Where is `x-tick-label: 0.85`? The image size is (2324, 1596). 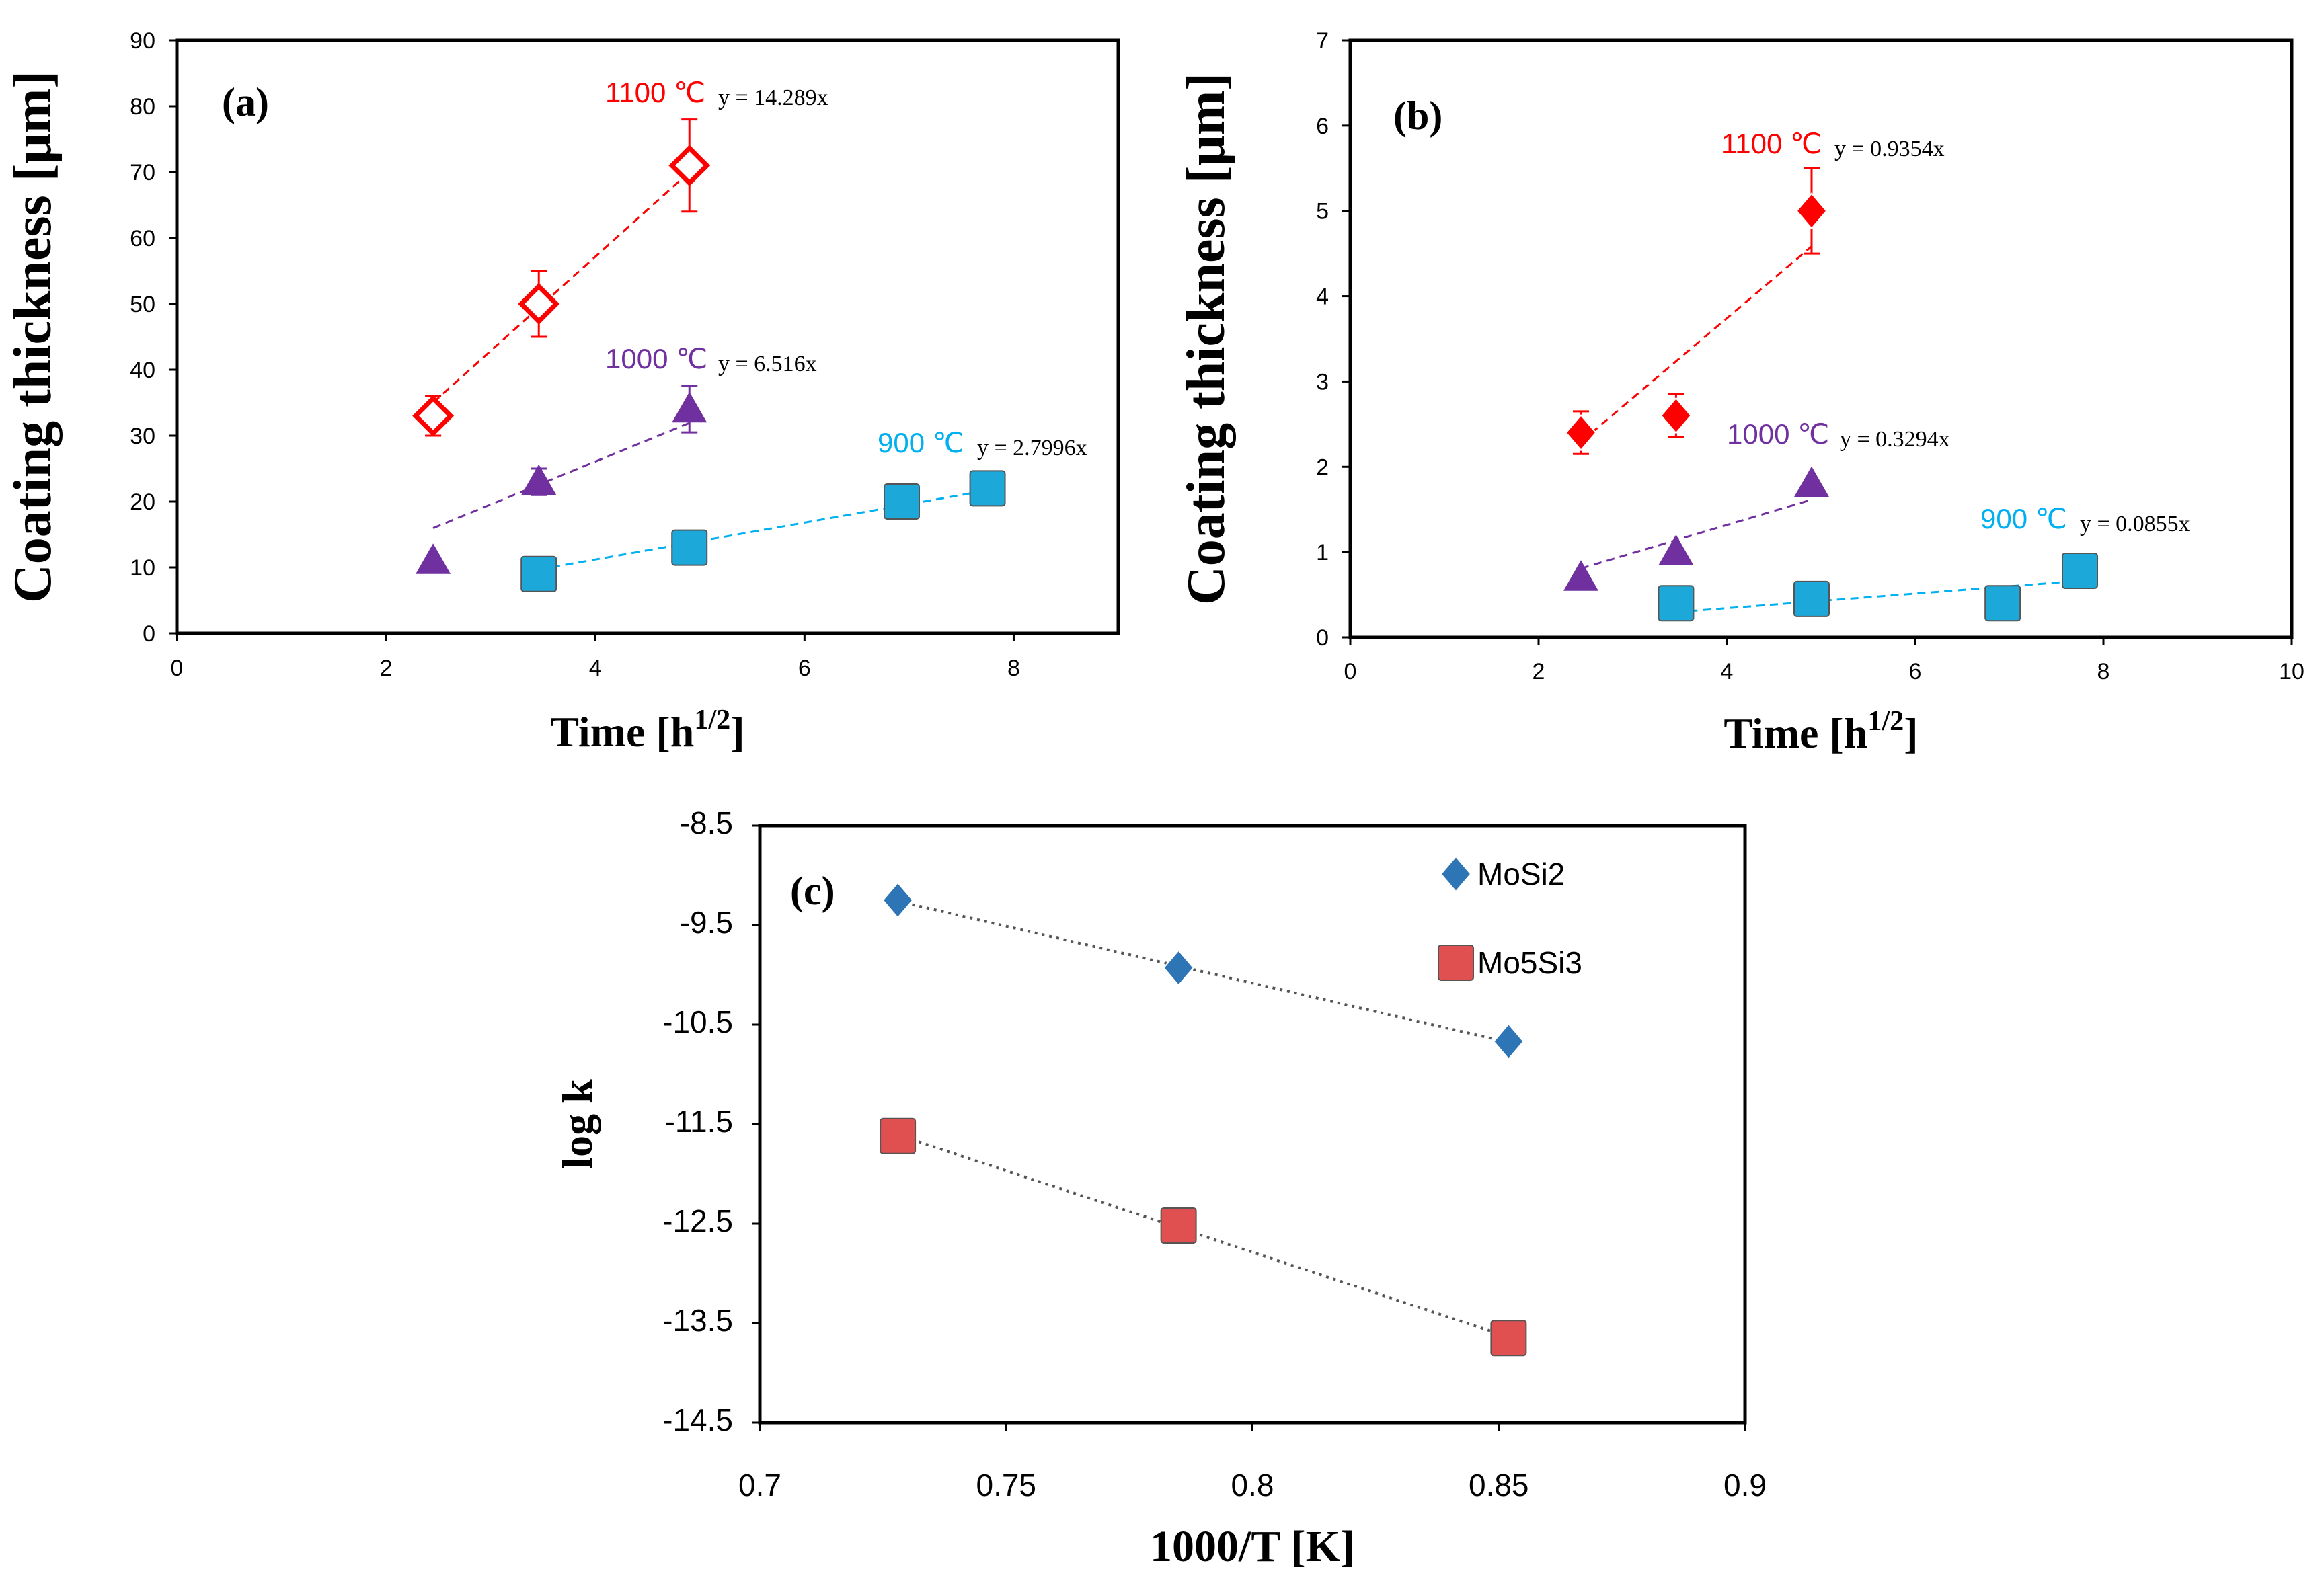
x-tick-label: 0.85 is located at coordinates (1499, 1485).